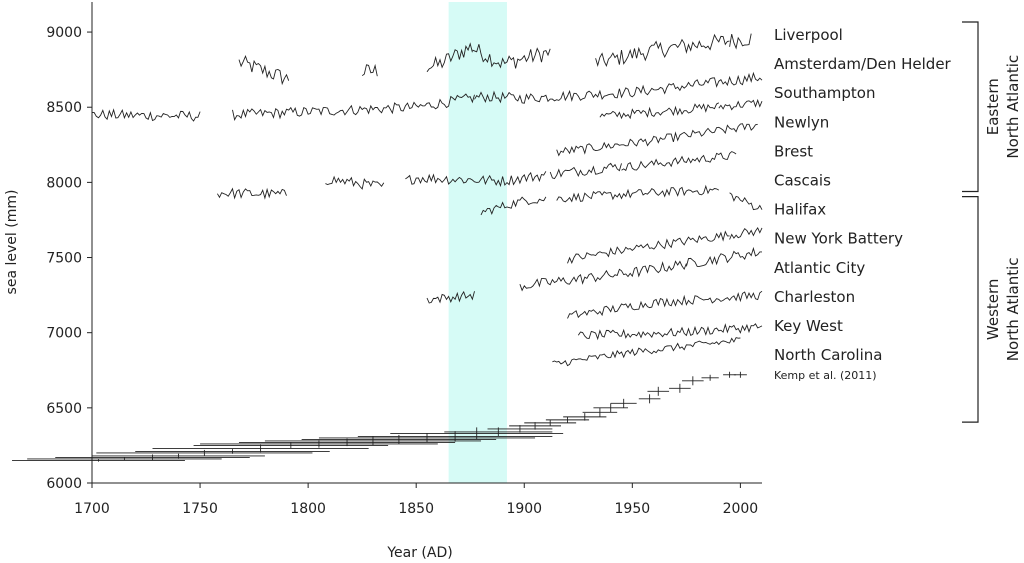 The image size is (1024, 563). What do you see at coordinates (819, 268) in the screenshot?
I see `station-label-atlantic-city: Atlantic City` at bounding box center [819, 268].